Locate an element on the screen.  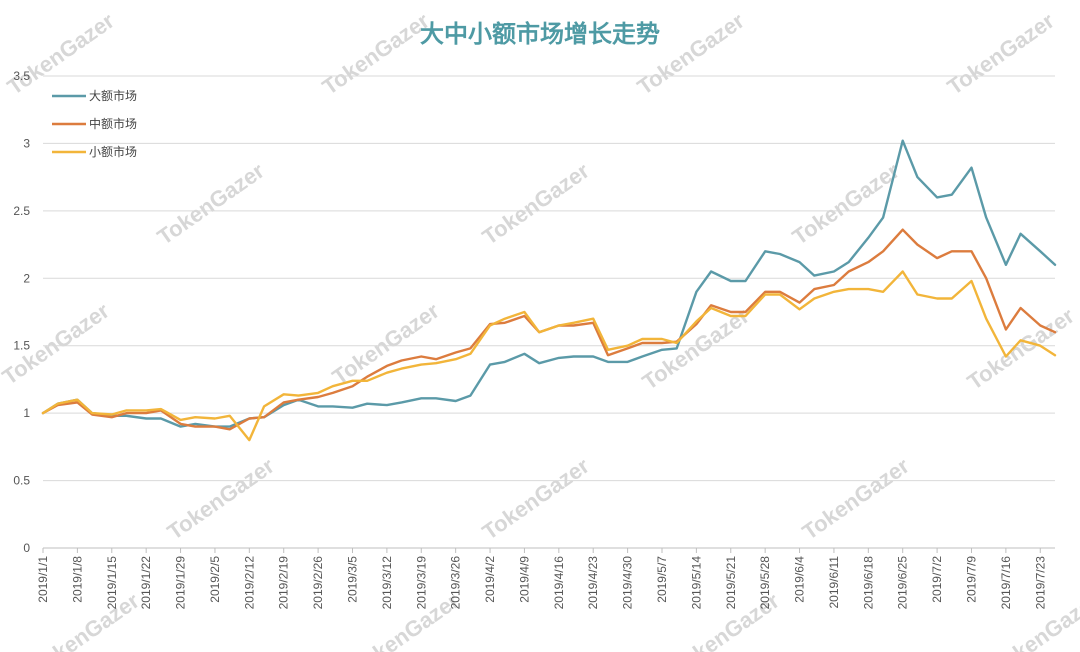
y-tick-label: 0 is located at coordinates (26, 548).